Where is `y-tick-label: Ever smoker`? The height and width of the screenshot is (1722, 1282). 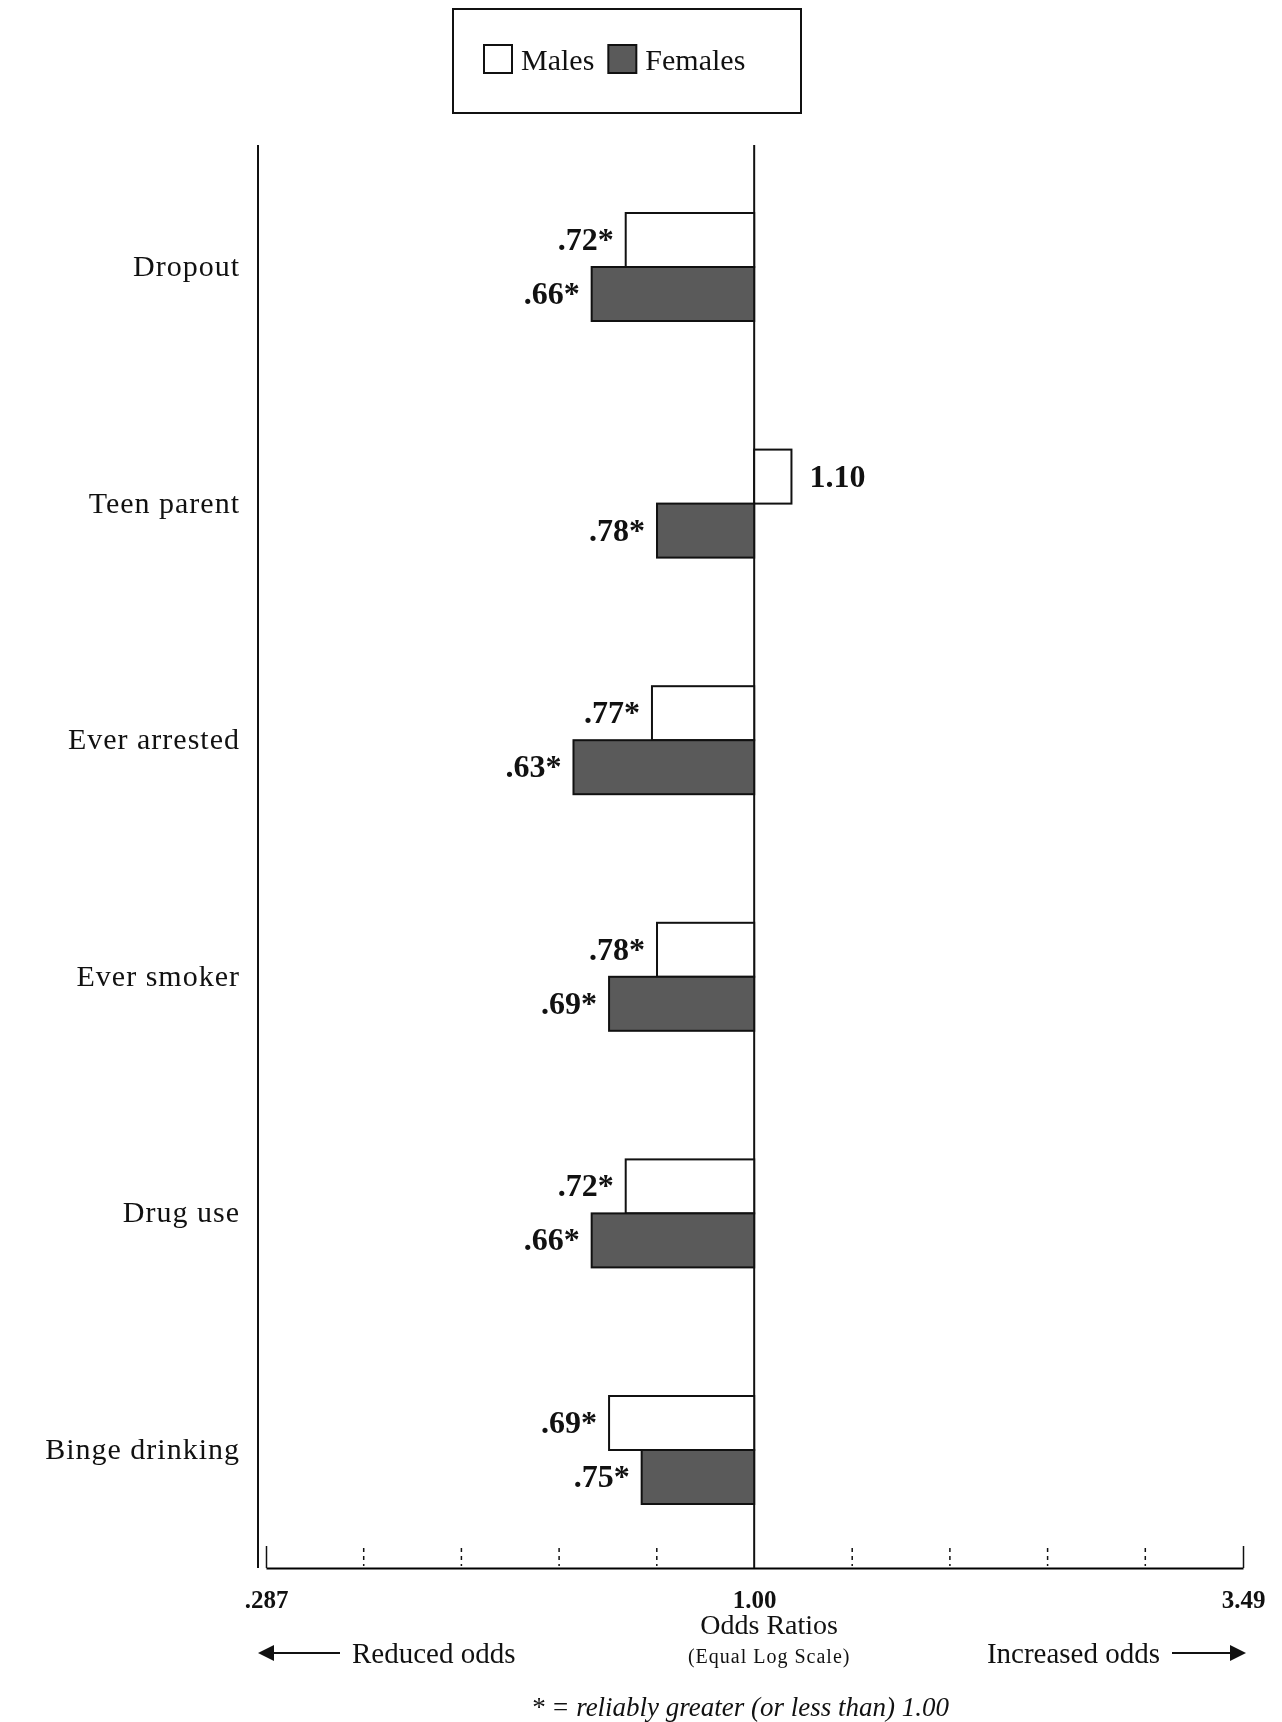 y-tick-label: Ever smoker is located at coordinates (158, 975).